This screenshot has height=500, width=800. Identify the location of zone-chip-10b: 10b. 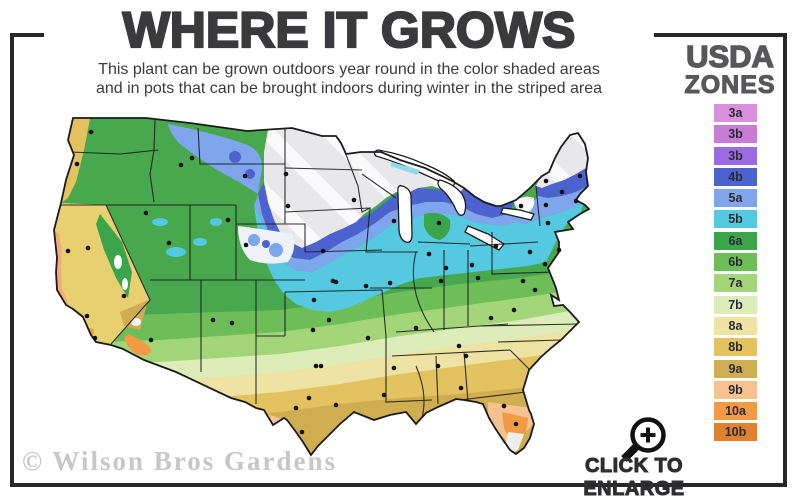
(735, 432).